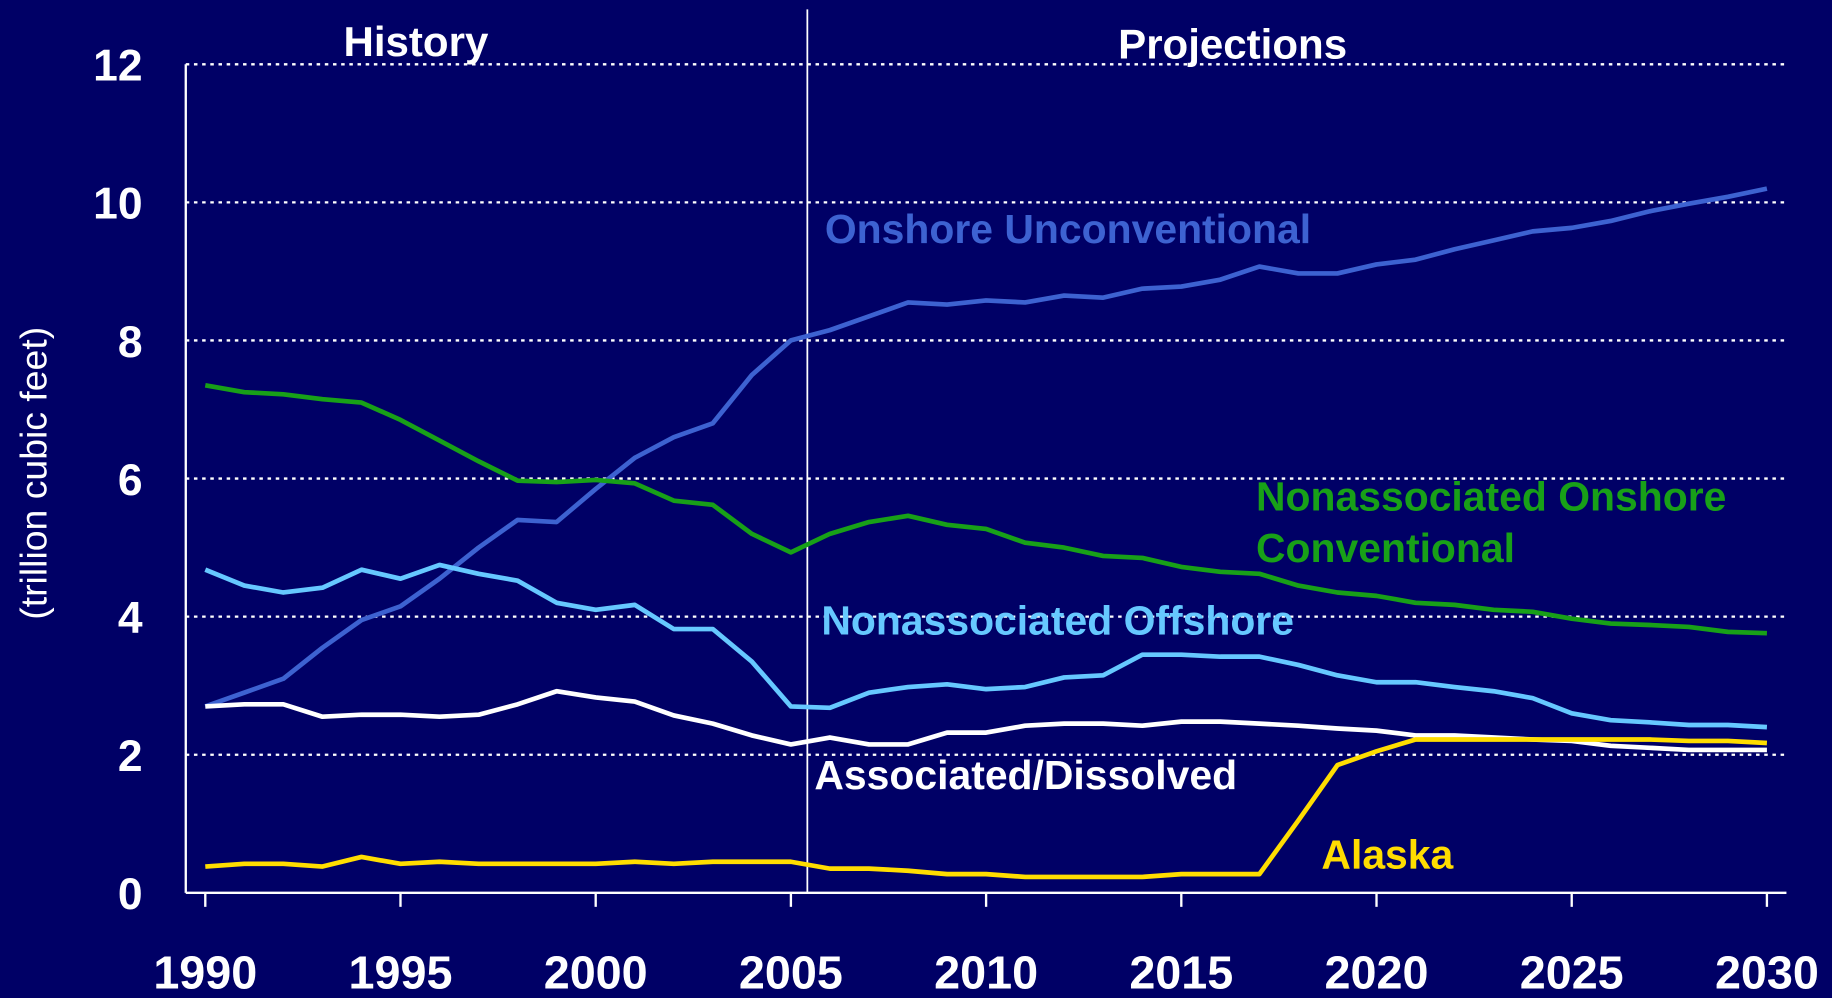 The height and width of the screenshot is (998, 1832). What do you see at coordinates (1491, 523) in the screenshot?
I see `series-label: Nonassociated Onshore Conventional` at bounding box center [1491, 523].